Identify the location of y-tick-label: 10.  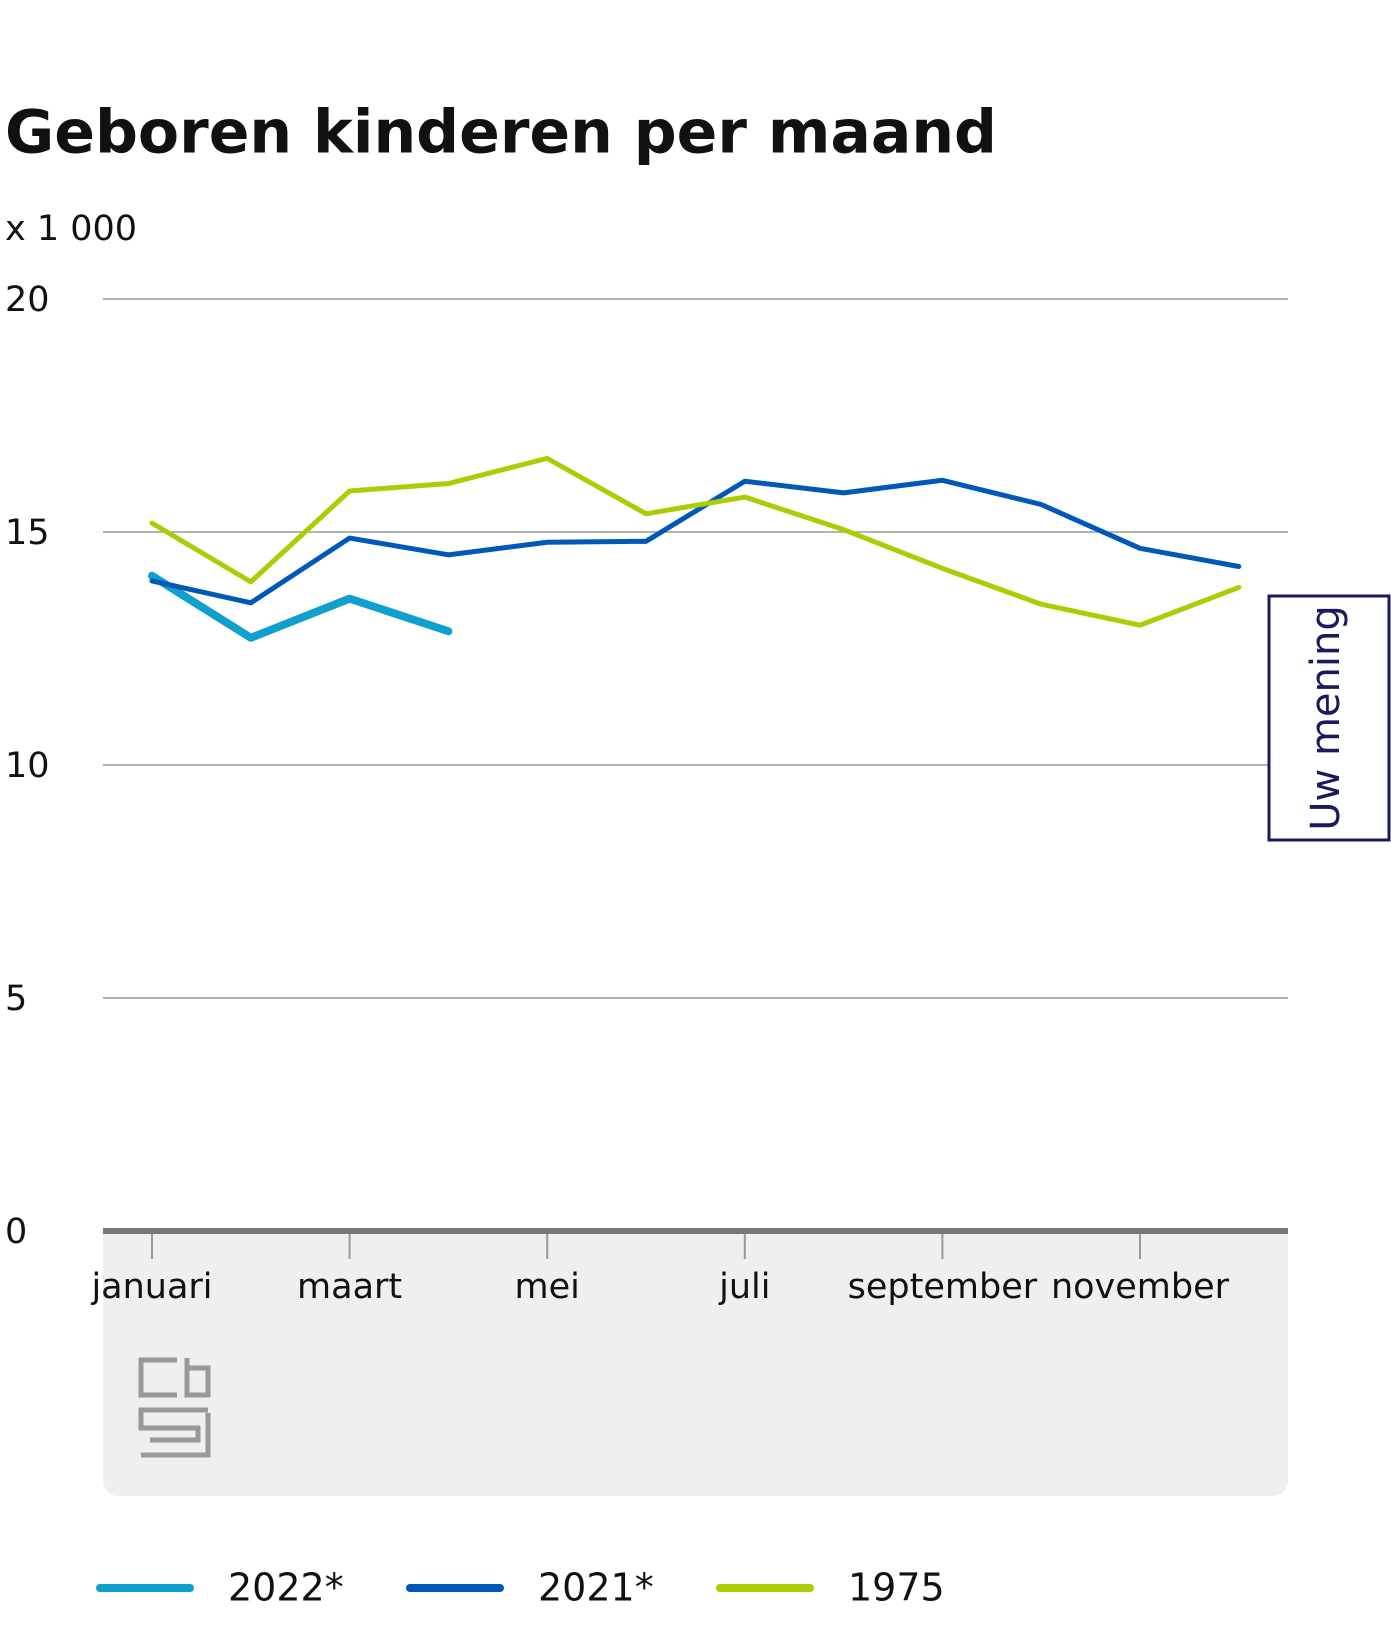
(27, 766).